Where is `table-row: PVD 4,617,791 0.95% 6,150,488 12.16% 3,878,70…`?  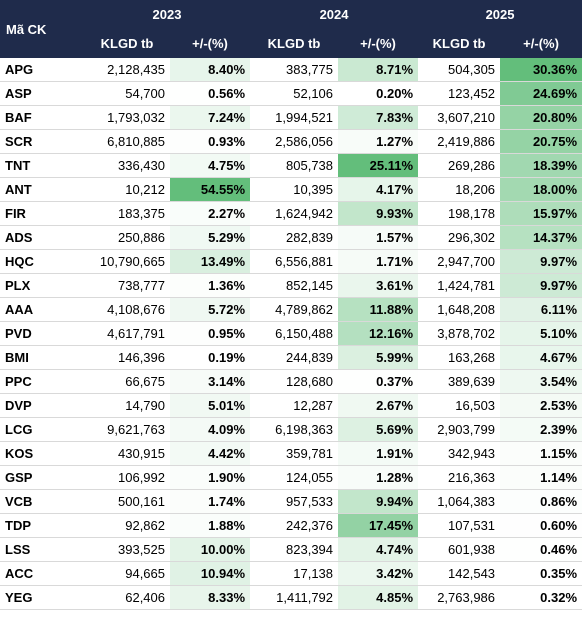
table-row: PVD 4,617,791 0.95% 6,150,488 12.16% 3,878,70… is located at coordinates (291, 333).